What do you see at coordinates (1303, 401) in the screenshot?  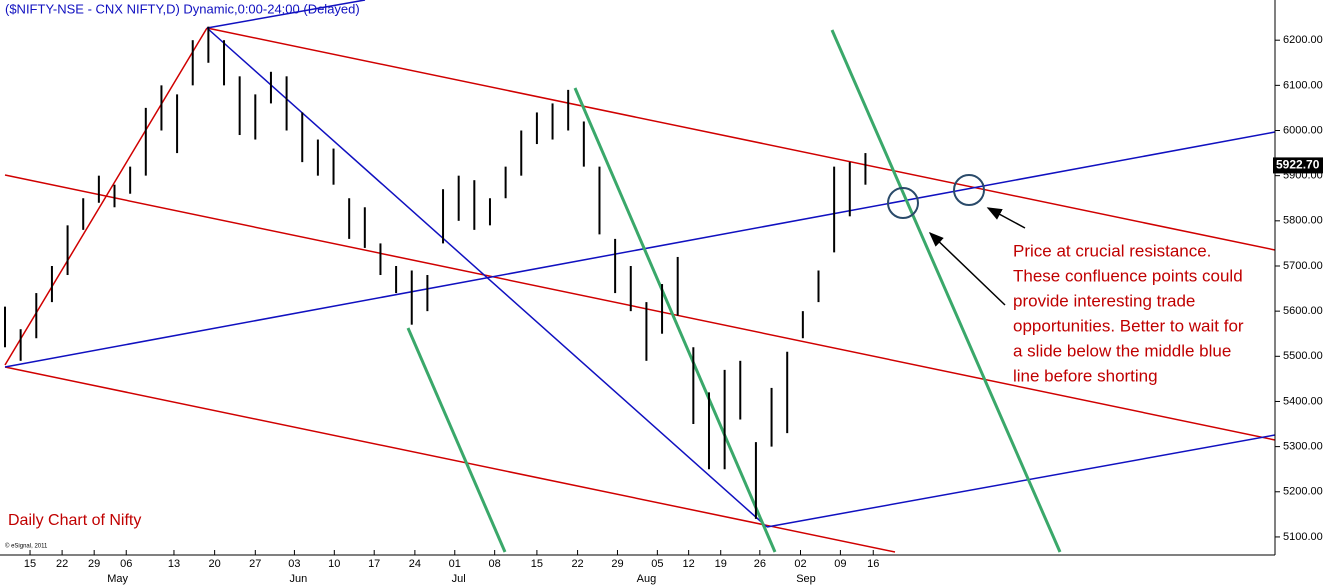 I see `y-tick-label: 5400.00` at bounding box center [1303, 401].